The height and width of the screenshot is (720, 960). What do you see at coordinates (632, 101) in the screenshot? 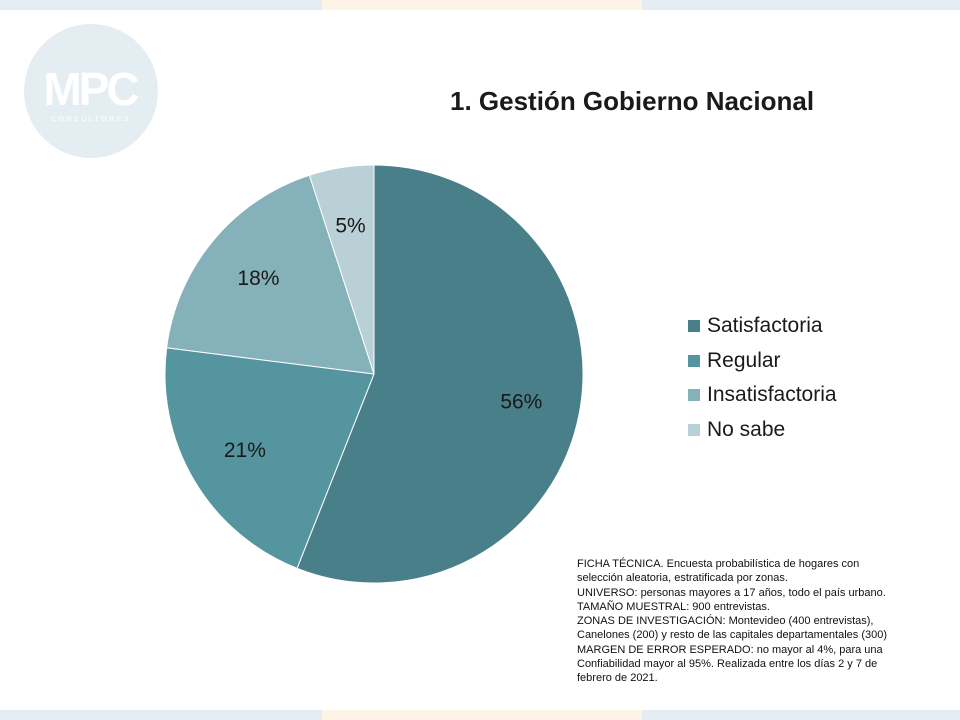
I see `chart-title: 1. Gestión Gobierno Nacional` at bounding box center [632, 101].